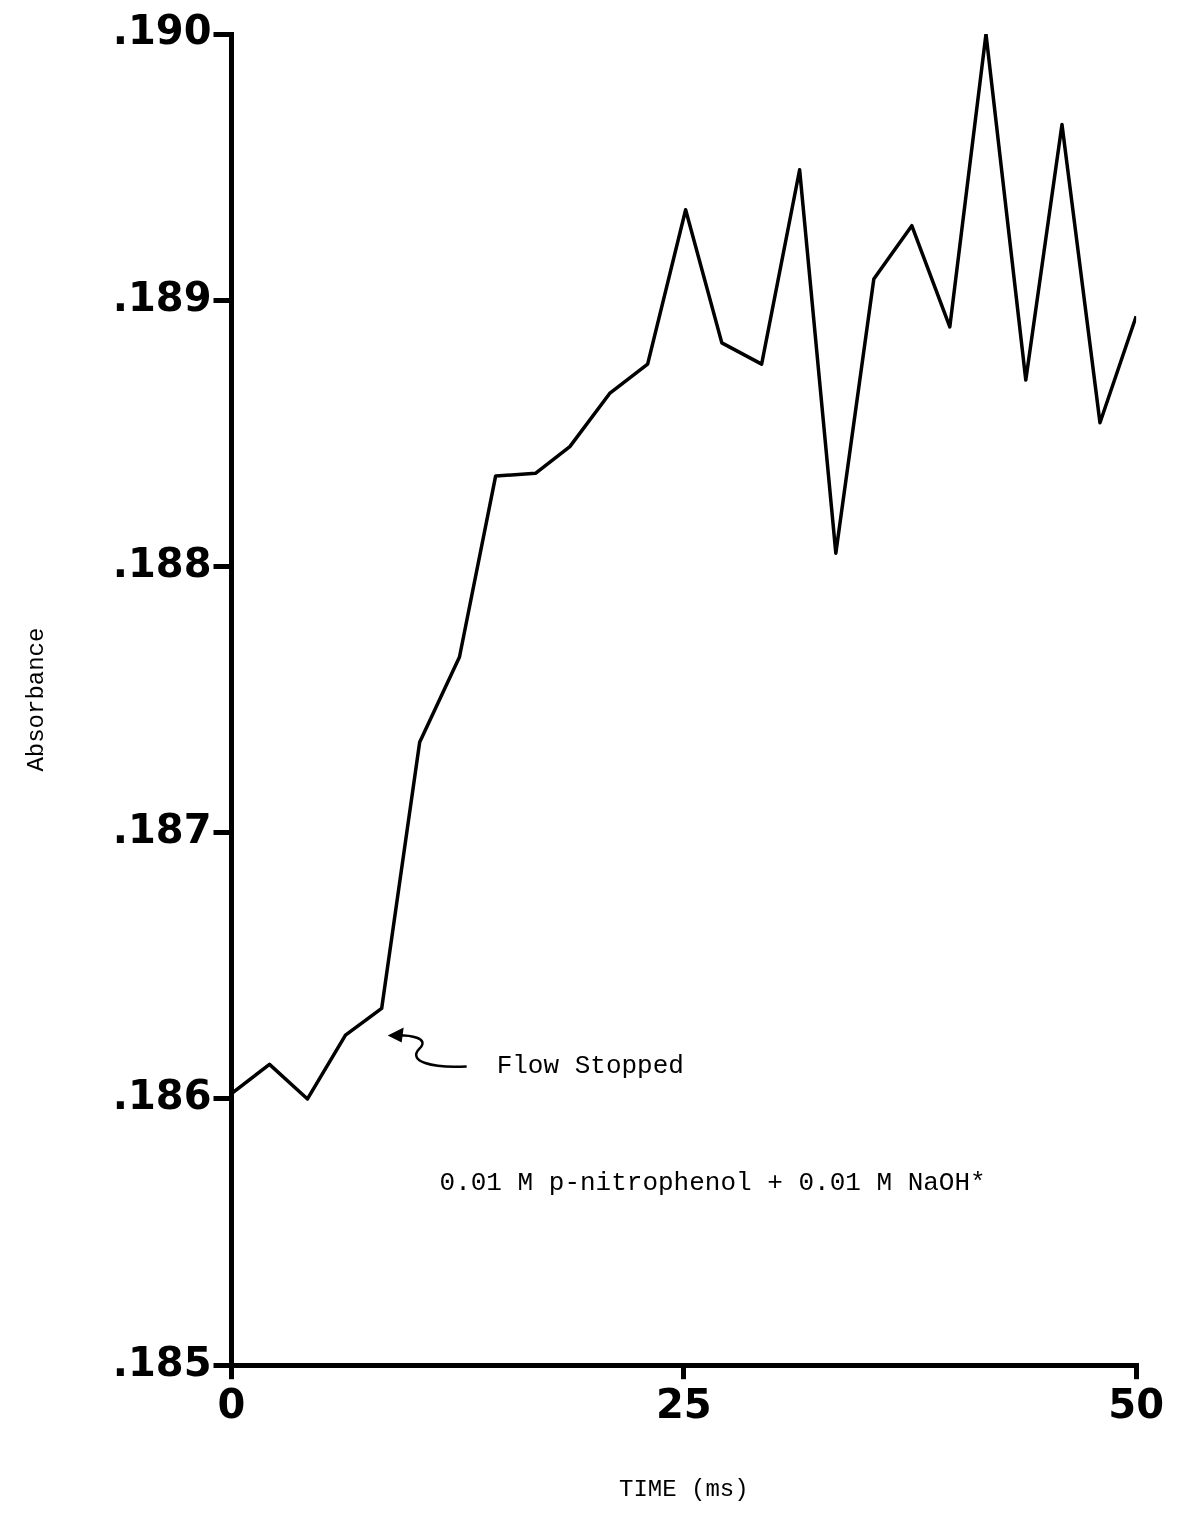 The image size is (1179, 1530). What do you see at coordinates (712, 1182) in the screenshot?
I see `annotation: 0.01 M p-nitrophenol + 0.01 M NaOH*` at bounding box center [712, 1182].